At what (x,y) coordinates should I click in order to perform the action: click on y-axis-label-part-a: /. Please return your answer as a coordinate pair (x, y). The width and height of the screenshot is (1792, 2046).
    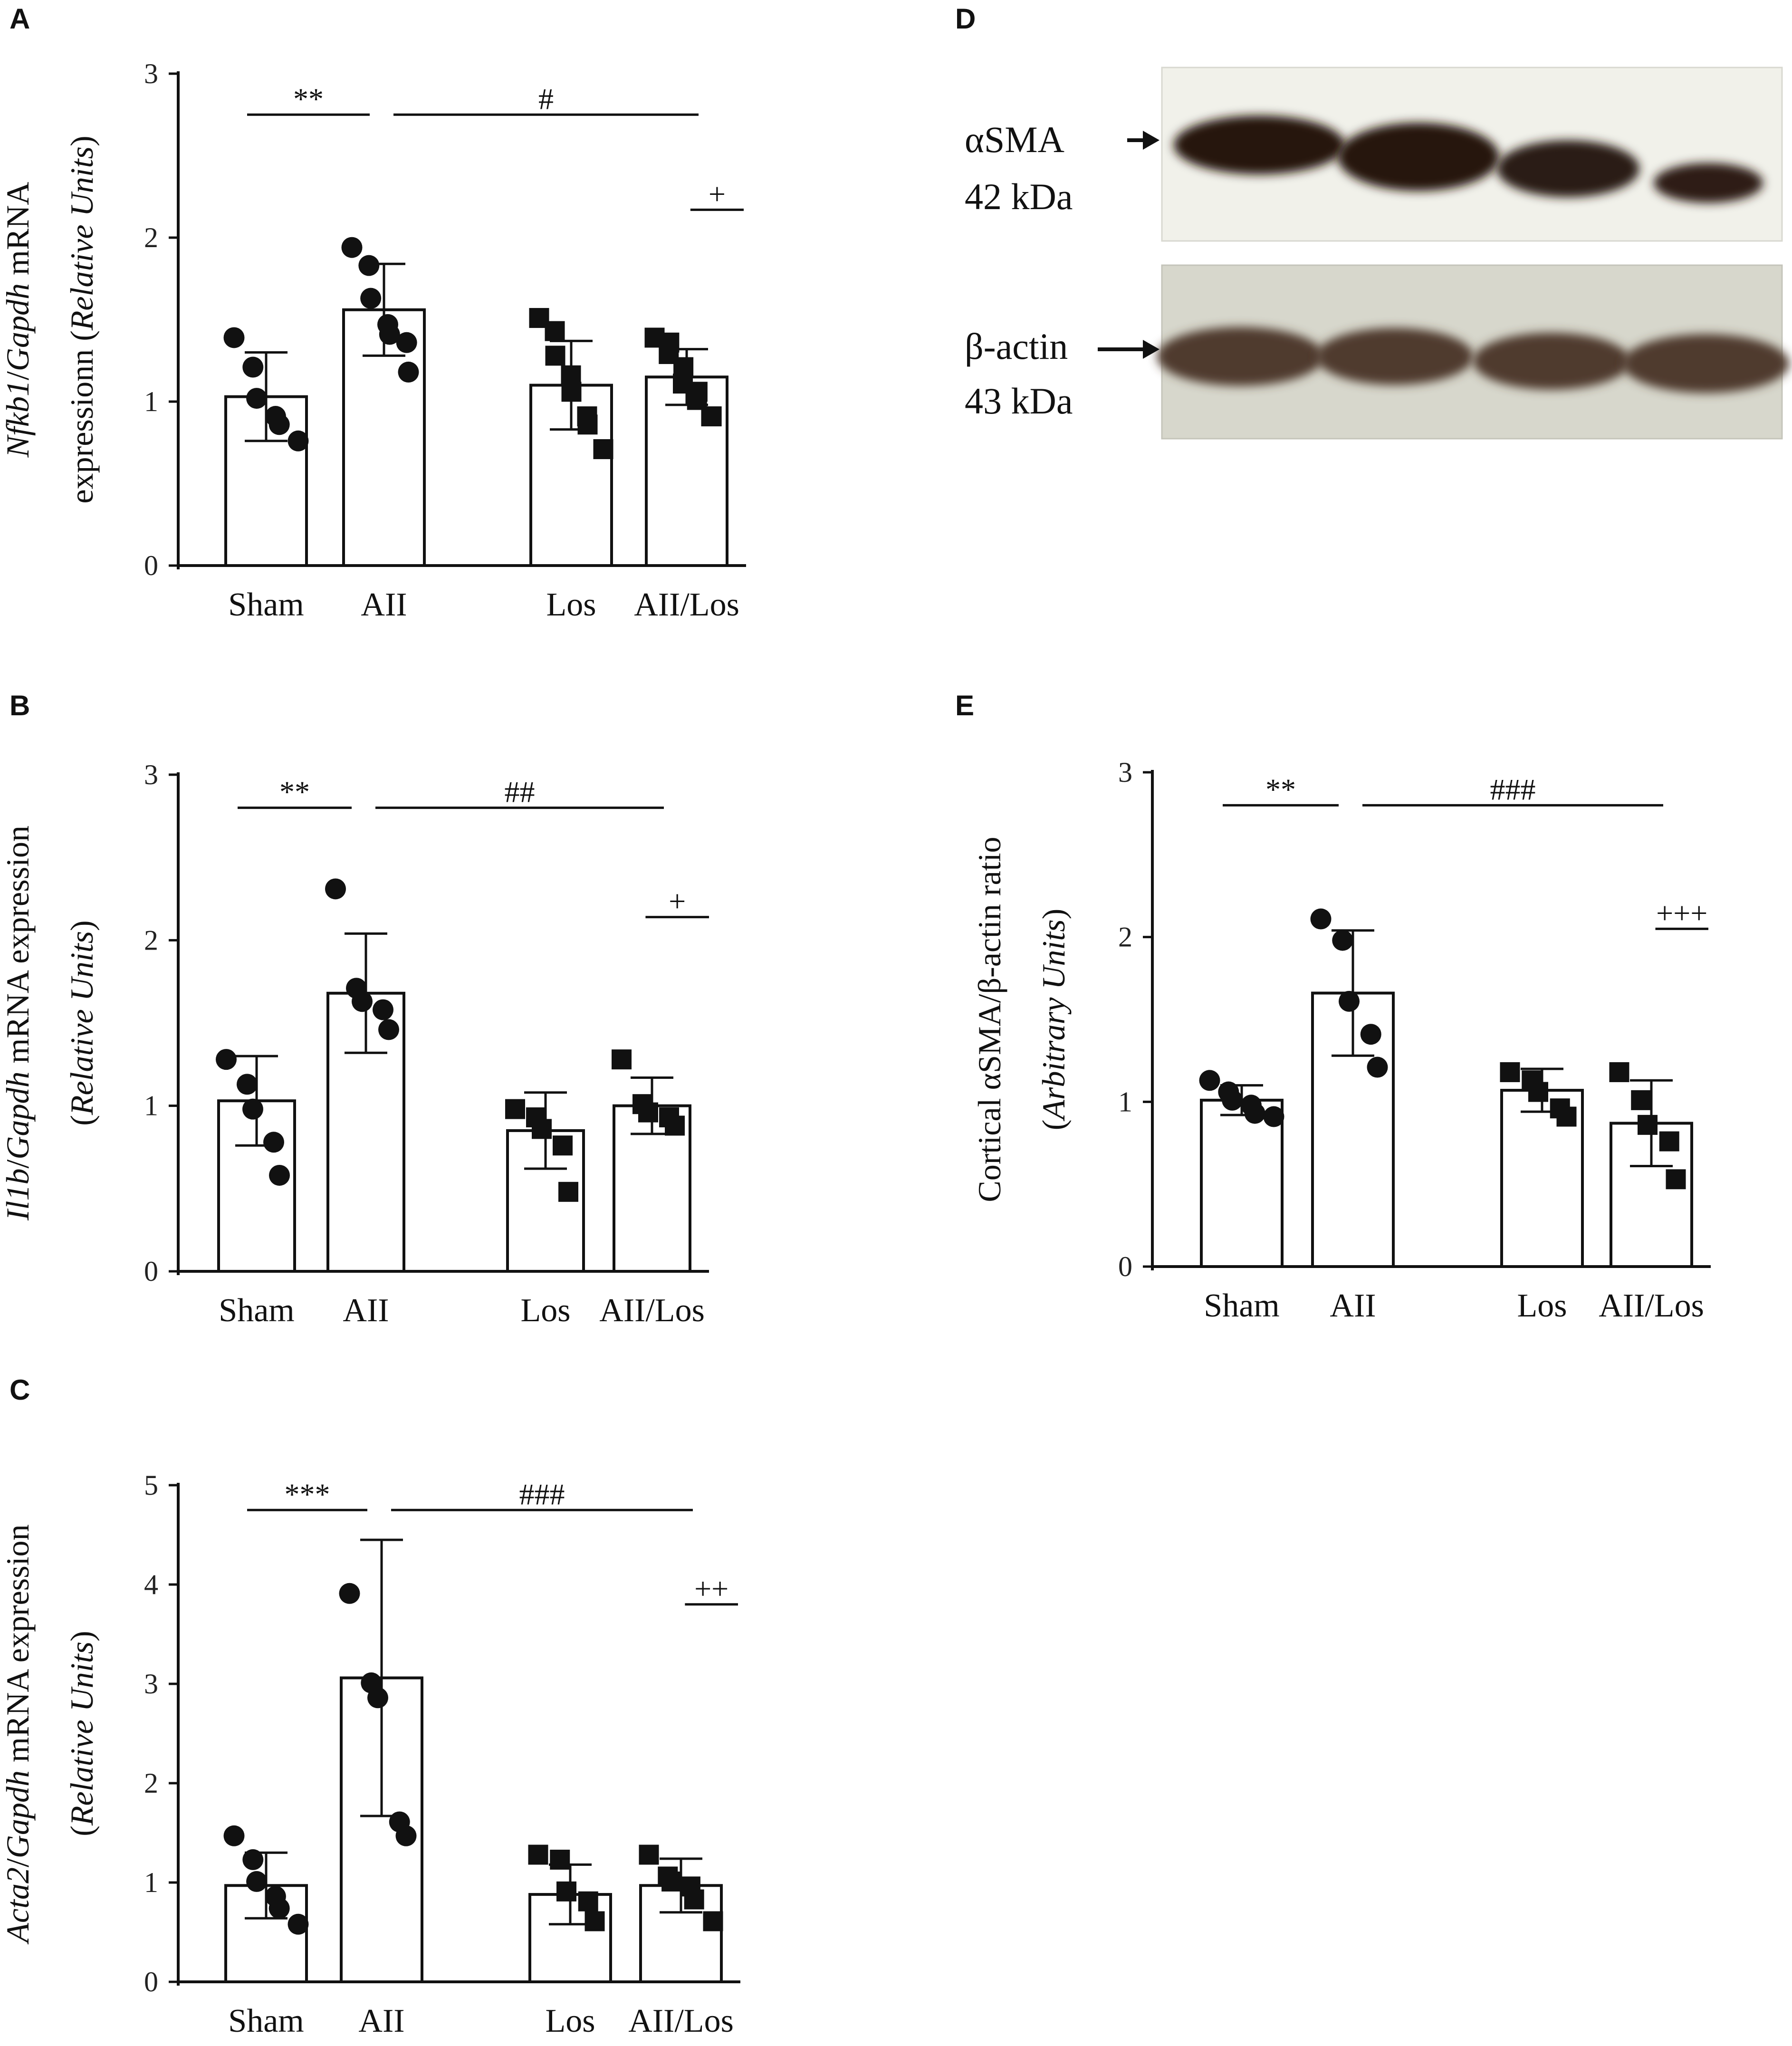
    Looking at the image, I should click on (18, 375).